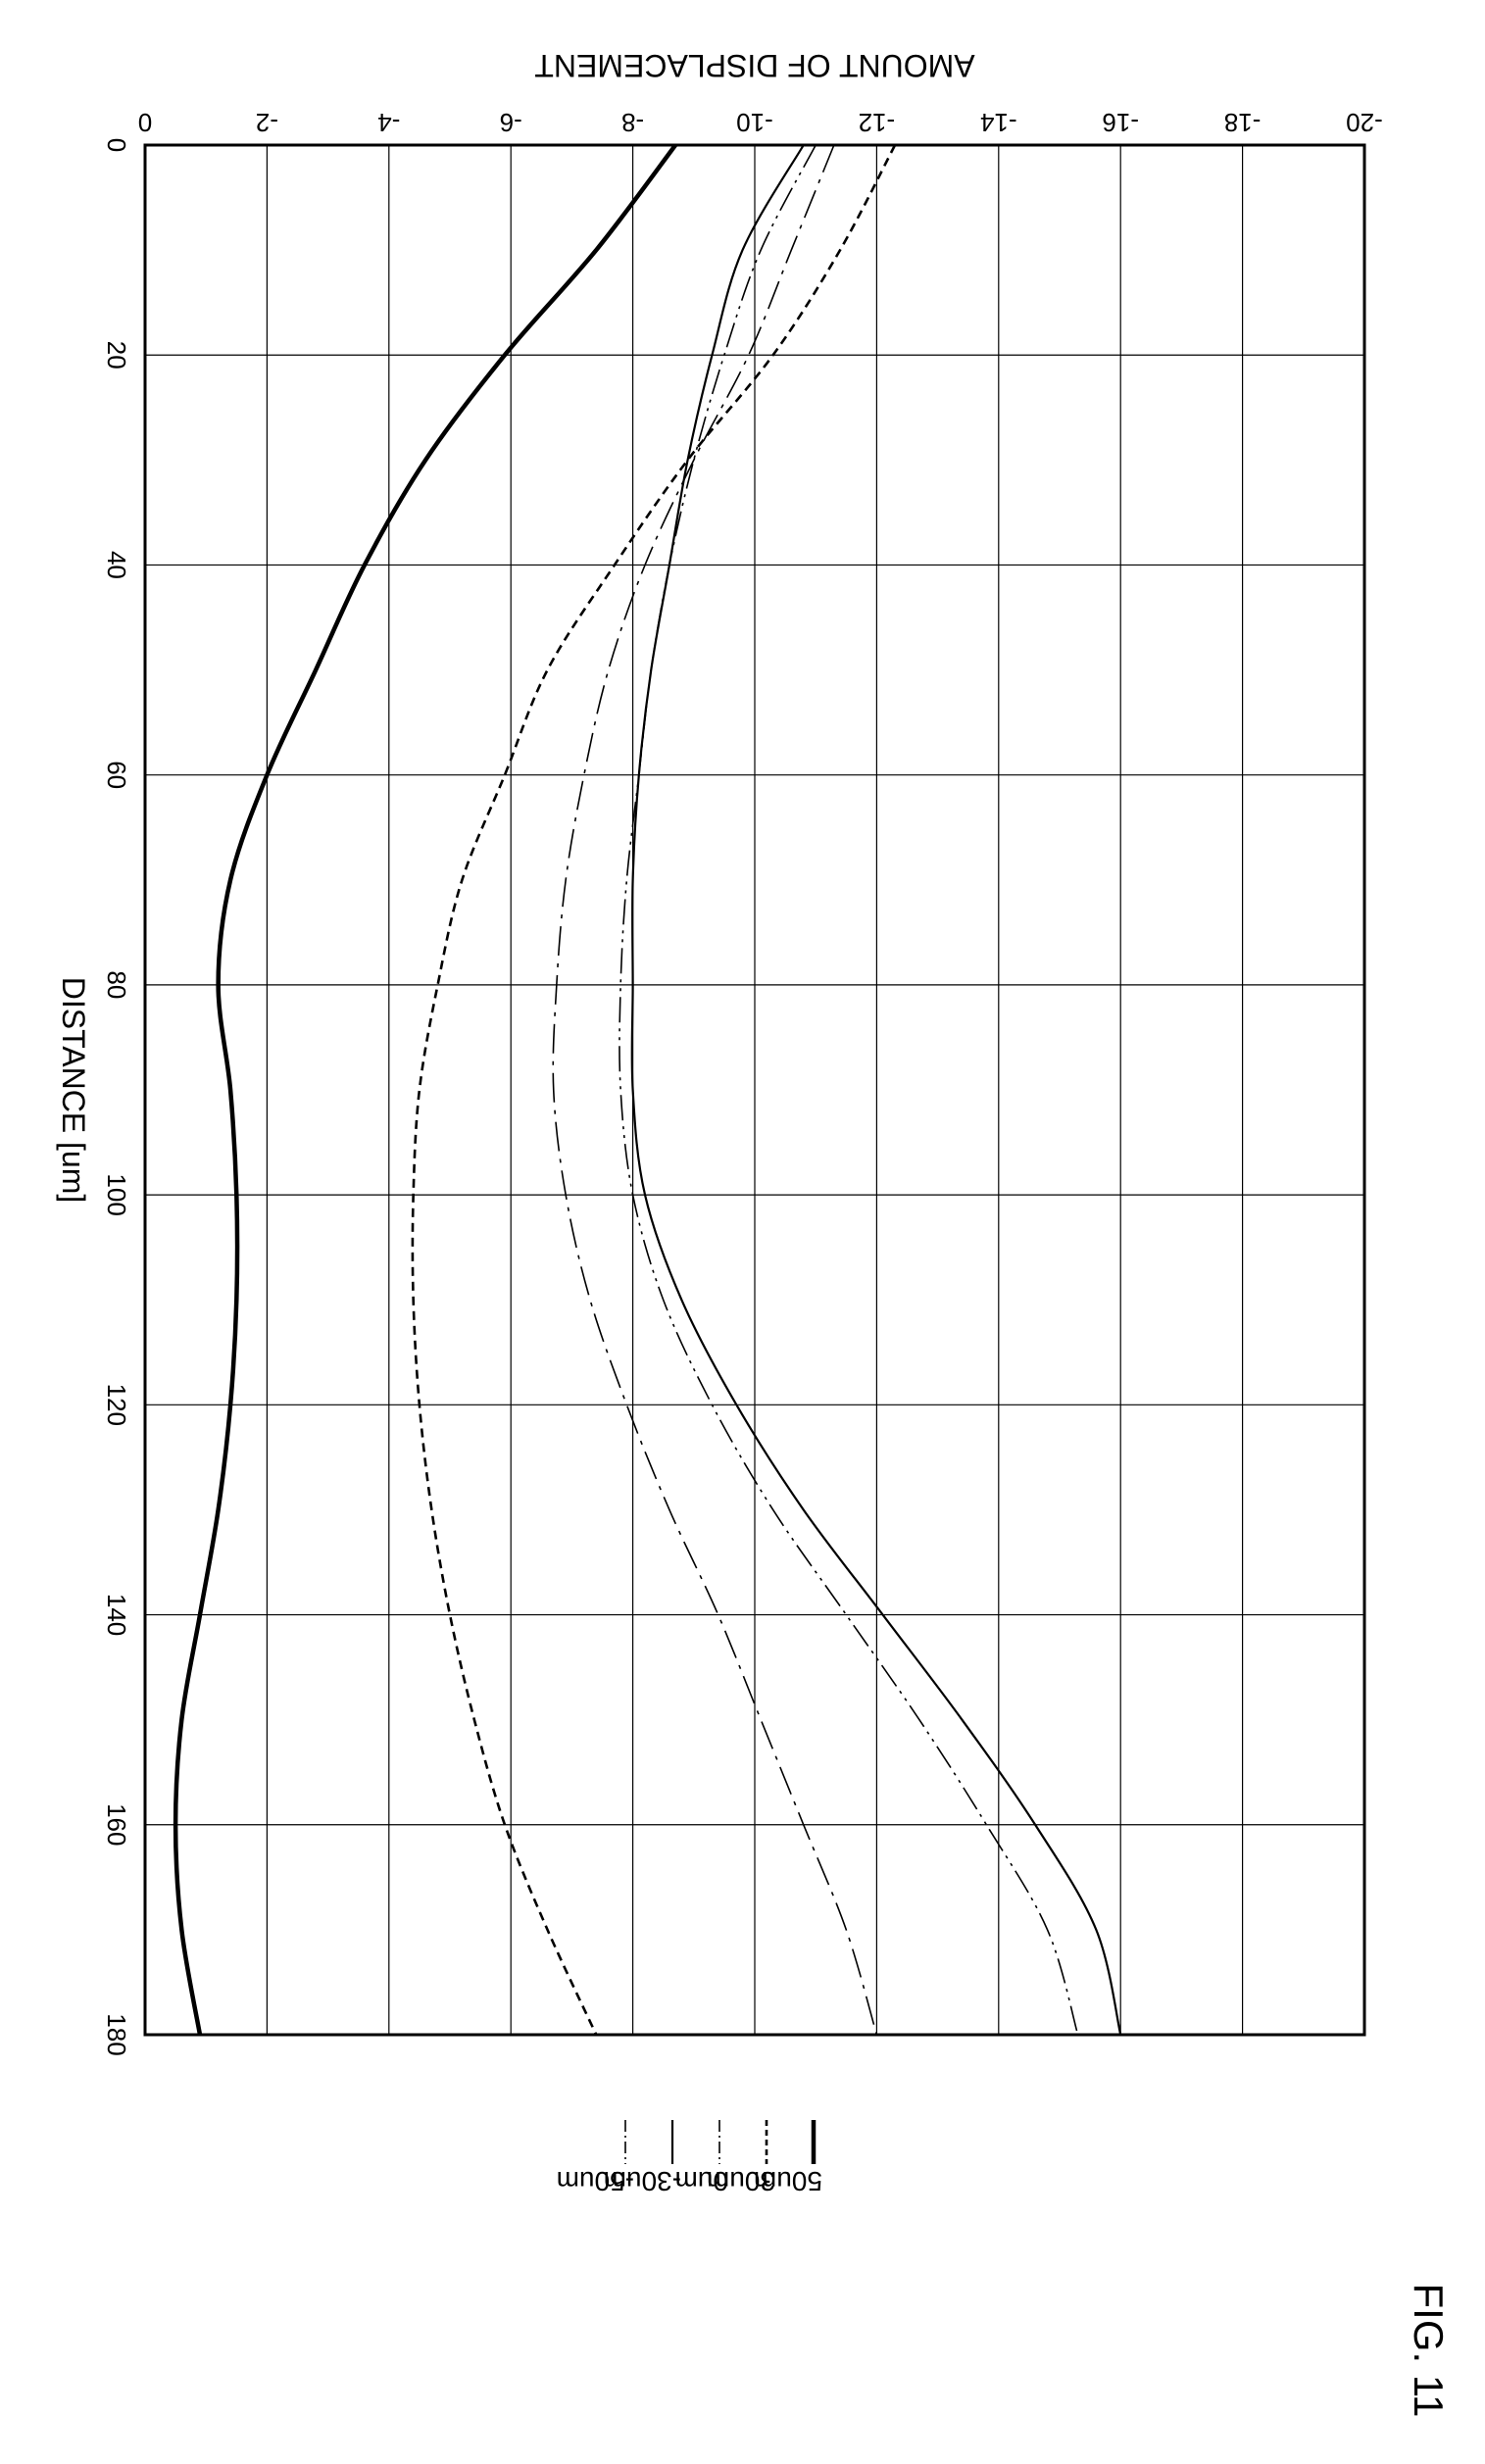  Describe the element at coordinates (73, 1090) in the screenshot. I see `x-axis-title: DISTANCE [um]` at that location.